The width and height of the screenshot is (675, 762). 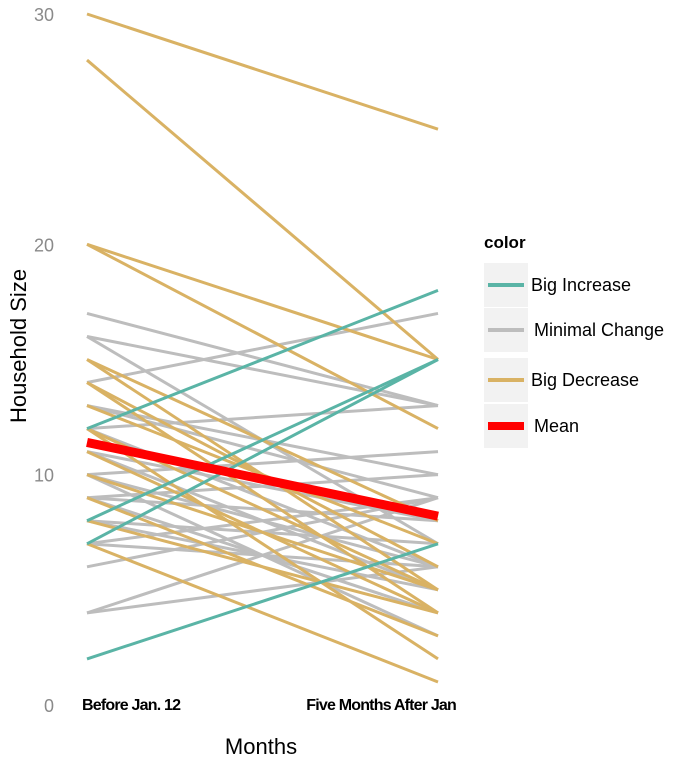 What do you see at coordinates (581, 285) in the screenshot?
I see `legend-label-big-increase: Big Increase` at bounding box center [581, 285].